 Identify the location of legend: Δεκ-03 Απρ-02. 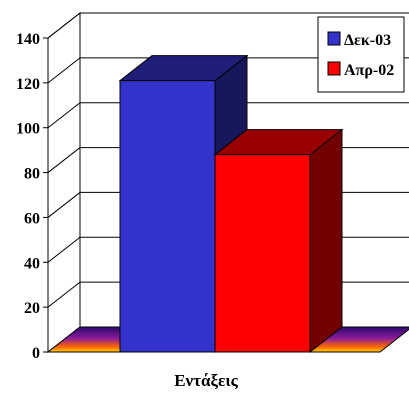
(361, 54).